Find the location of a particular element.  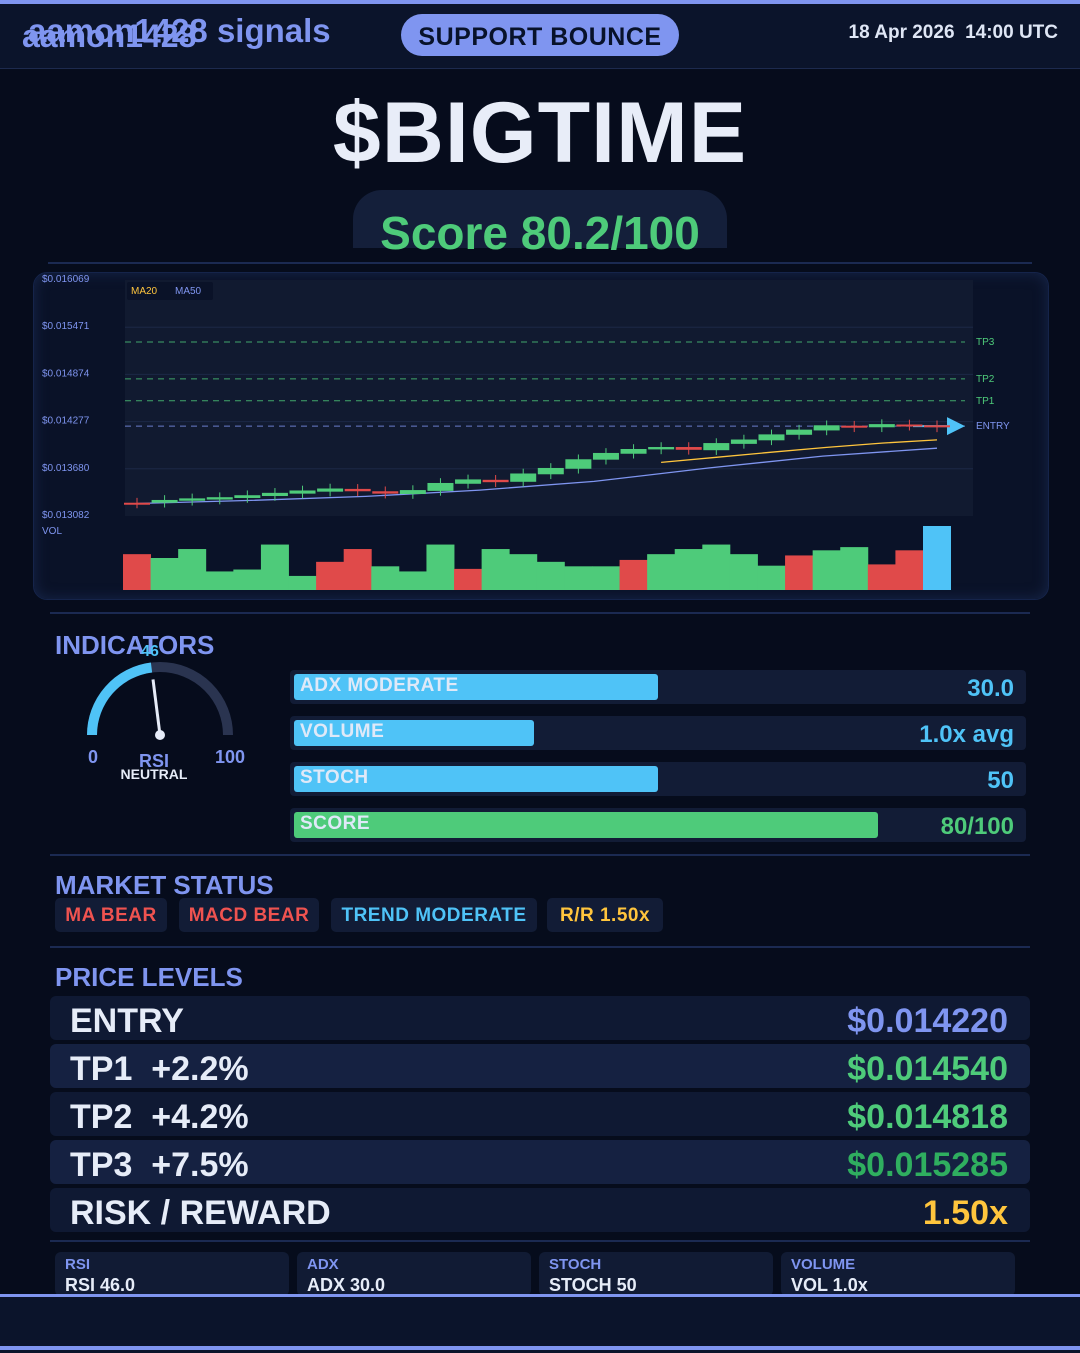

indicator-bar-value: 80/100 is located at coordinates (977, 826).